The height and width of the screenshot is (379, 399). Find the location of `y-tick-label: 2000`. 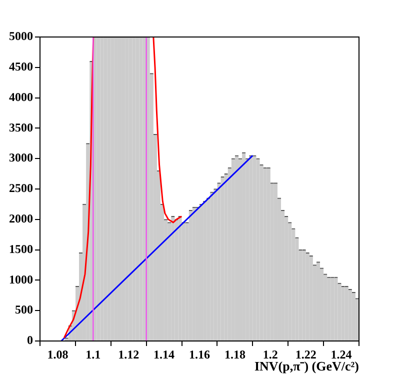

y-tick-label: 2000 is located at coordinates (21, 218).